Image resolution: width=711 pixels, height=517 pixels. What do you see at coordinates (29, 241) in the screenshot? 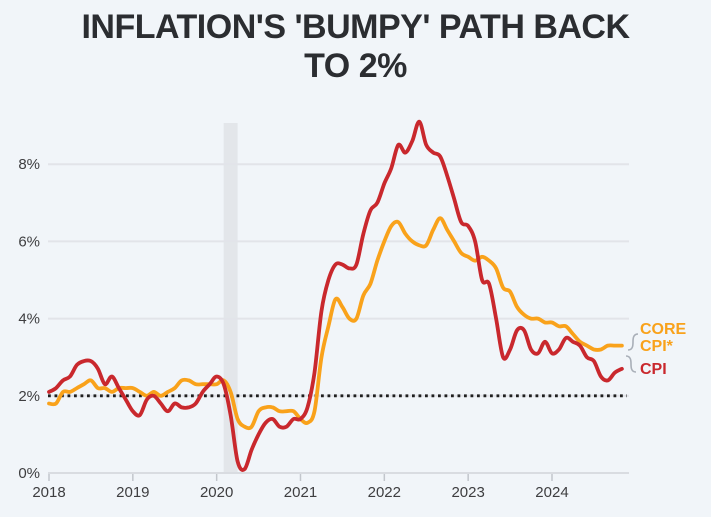
I see `y-axis-label-6%: 6%` at bounding box center [29, 241].